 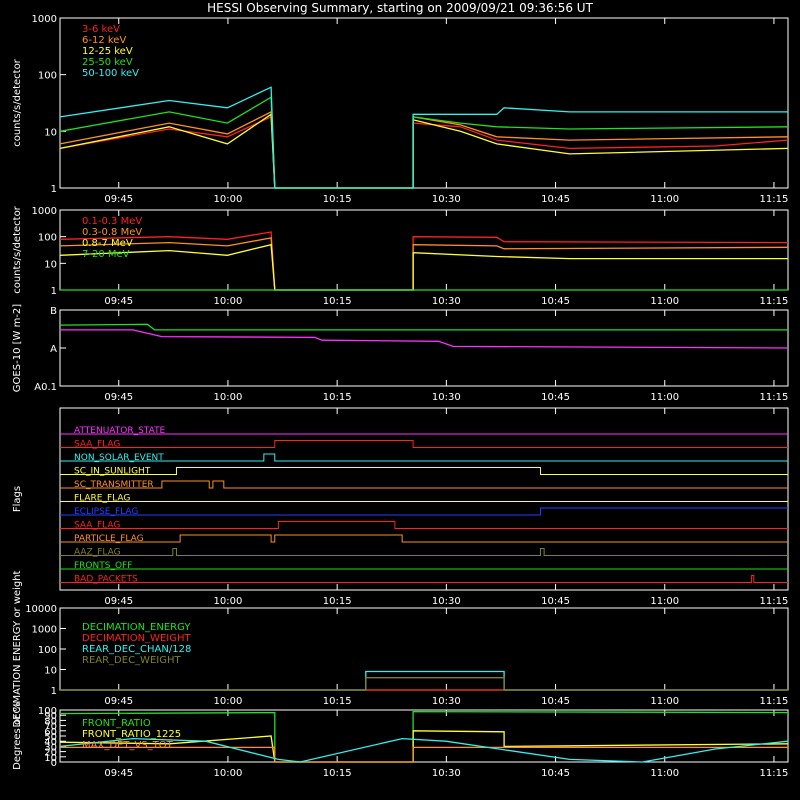 I want to click on front_ratio-ytick-label: 30, so click(x=50, y=747).